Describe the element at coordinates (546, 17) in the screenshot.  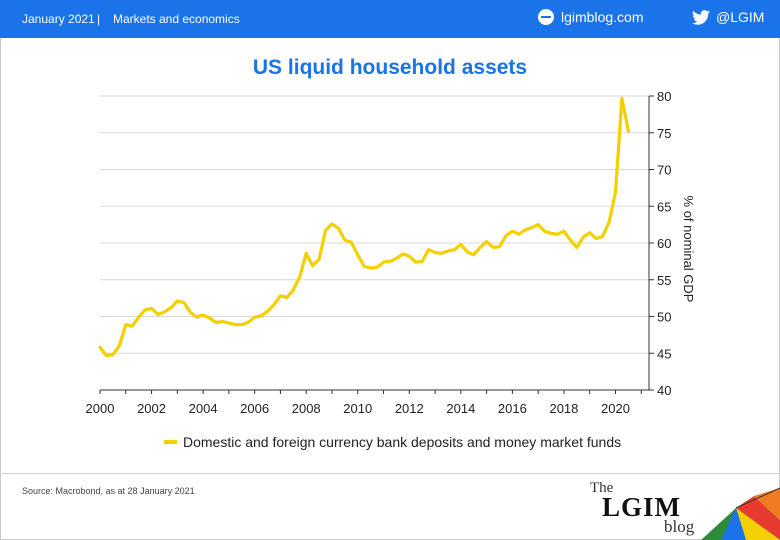
I see `globe-icon` at that location.